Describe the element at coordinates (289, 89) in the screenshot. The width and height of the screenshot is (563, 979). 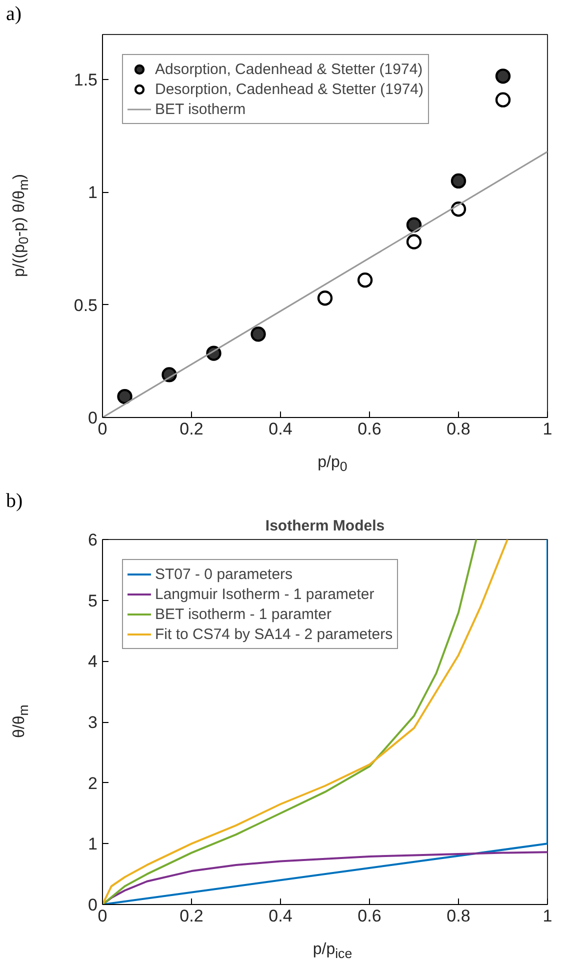
I see `legend-label: Desorption, Cadenhead & Stetter (1974)` at that location.